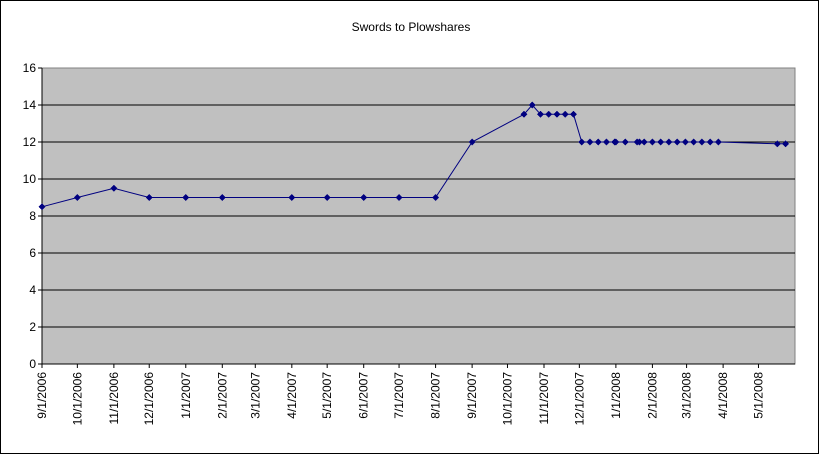 Image resolution: width=819 pixels, height=454 pixels. I want to click on chart-title: Swords to Plowshares, so click(411, 27).